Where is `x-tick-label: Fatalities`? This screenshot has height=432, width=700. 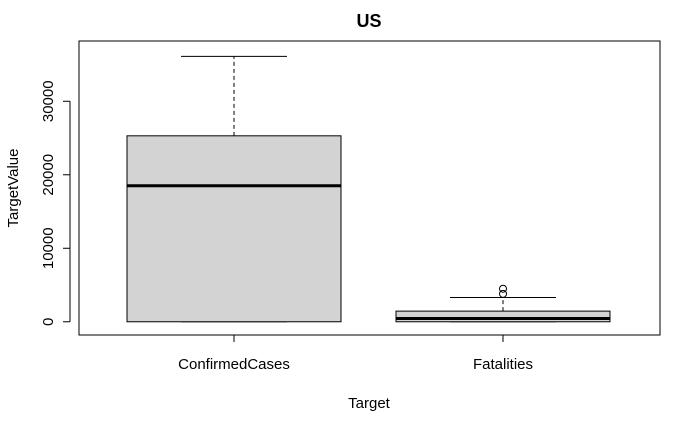
x-tick-label: Fatalities is located at coordinates (503, 364).